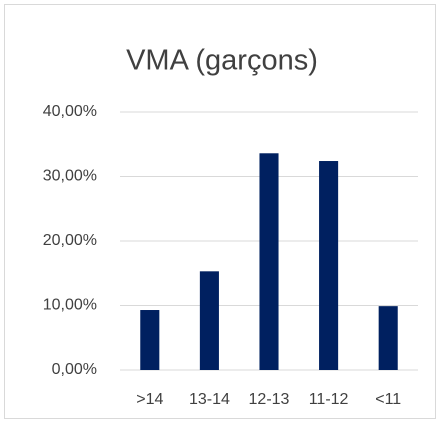 The image size is (442, 423). I want to click on x-tick-label: 13-14, so click(209, 399).